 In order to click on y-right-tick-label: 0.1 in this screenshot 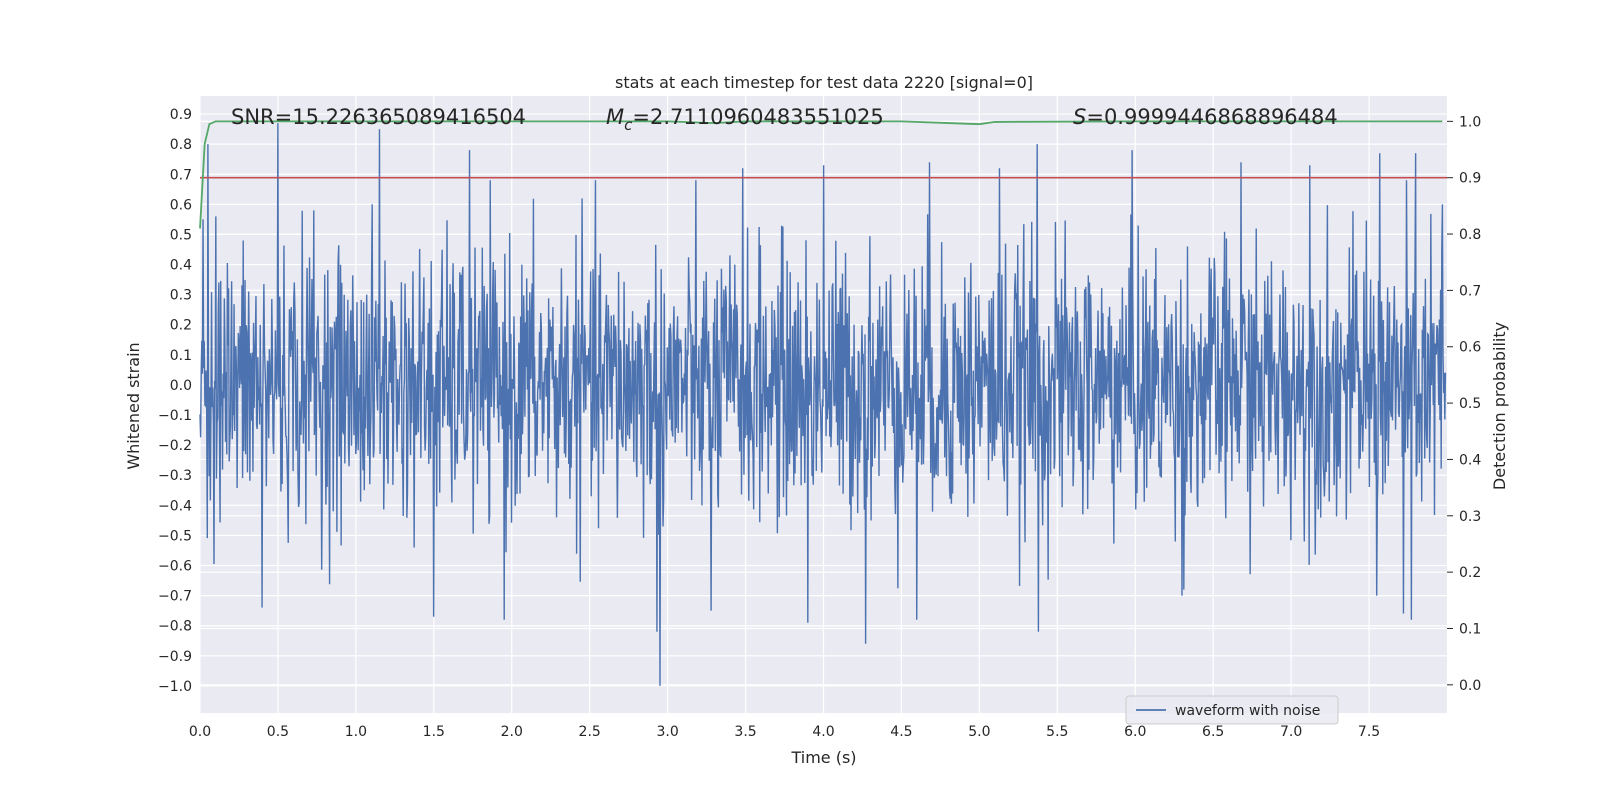, I will do `click(1470, 629)`.